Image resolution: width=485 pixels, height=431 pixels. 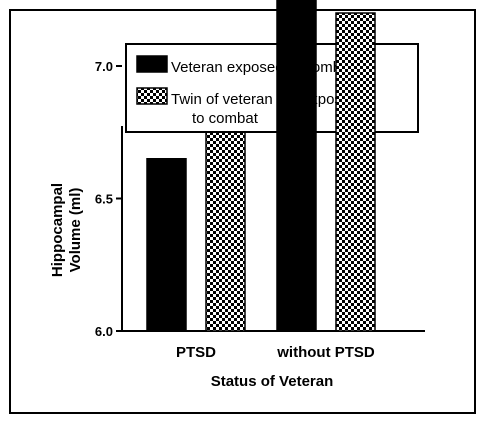 What do you see at coordinates (57, 230) in the screenshot?
I see `y-axis-title-line: Hippocampal` at bounding box center [57, 230].